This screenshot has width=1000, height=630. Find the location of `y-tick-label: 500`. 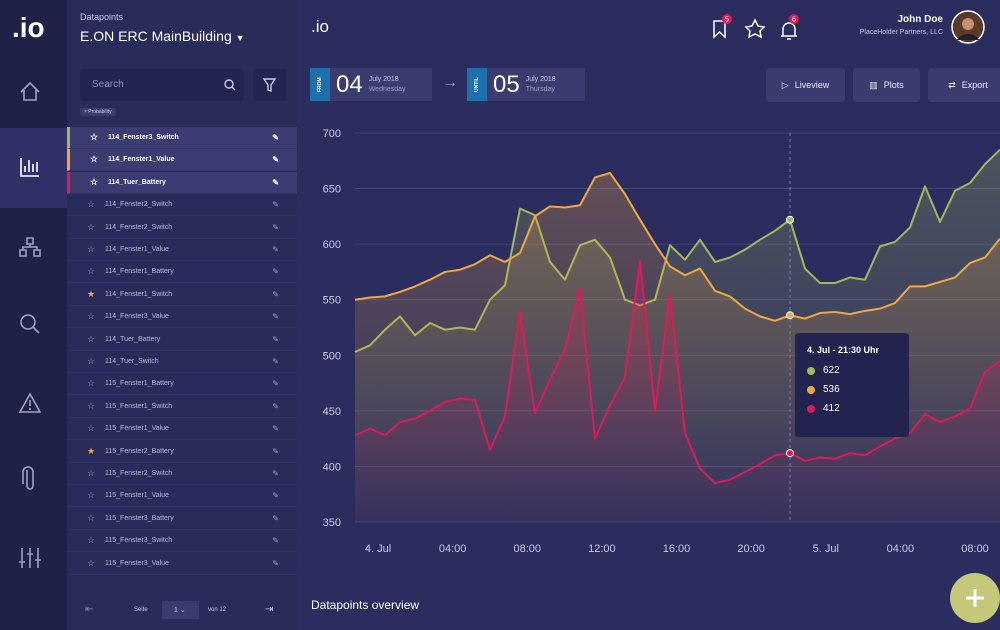

y-tick-label: 500 is located at coordinates (332, 356).